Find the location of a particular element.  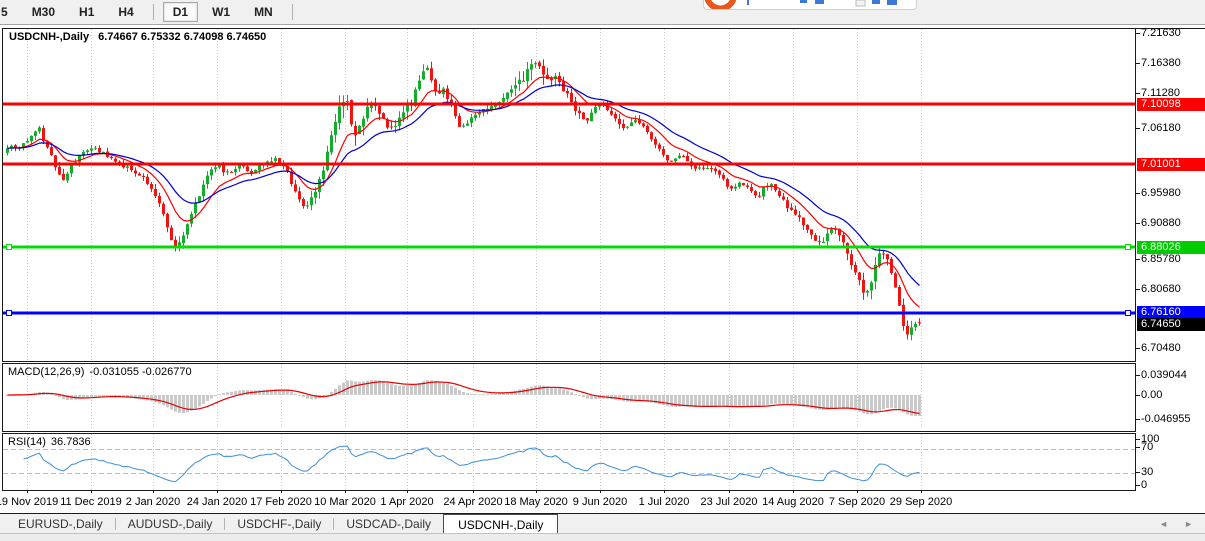

macd-tick-label: 0.039044 is located at coordinates (1164, 375).